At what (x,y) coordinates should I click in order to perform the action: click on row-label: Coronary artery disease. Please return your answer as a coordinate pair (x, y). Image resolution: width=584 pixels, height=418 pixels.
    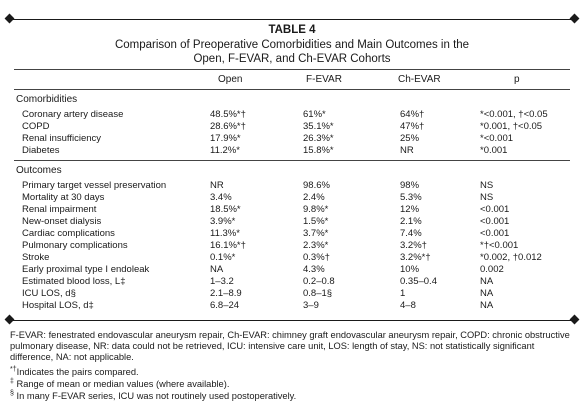
    Looking at the image, I should click on (73, 114).